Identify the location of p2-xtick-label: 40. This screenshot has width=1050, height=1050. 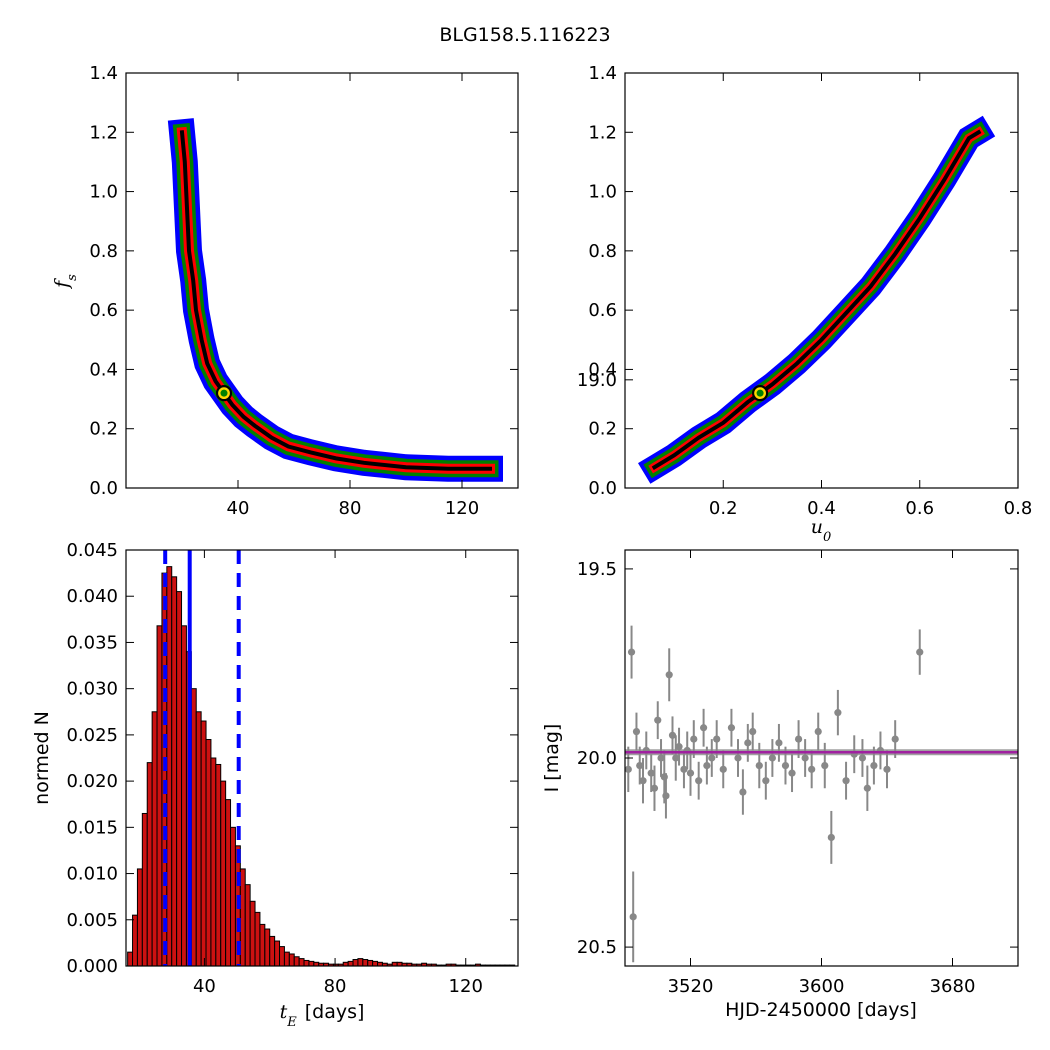
(204, 986).